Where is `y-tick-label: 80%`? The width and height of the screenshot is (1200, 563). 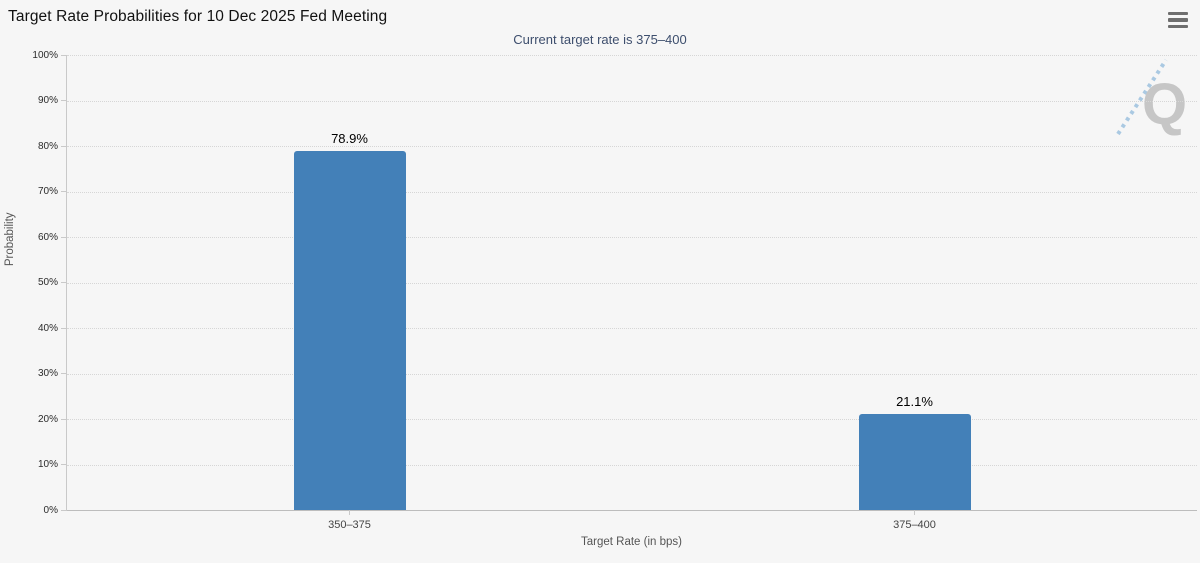
y-tick-label: 80% is located at coordinates (47, 146).